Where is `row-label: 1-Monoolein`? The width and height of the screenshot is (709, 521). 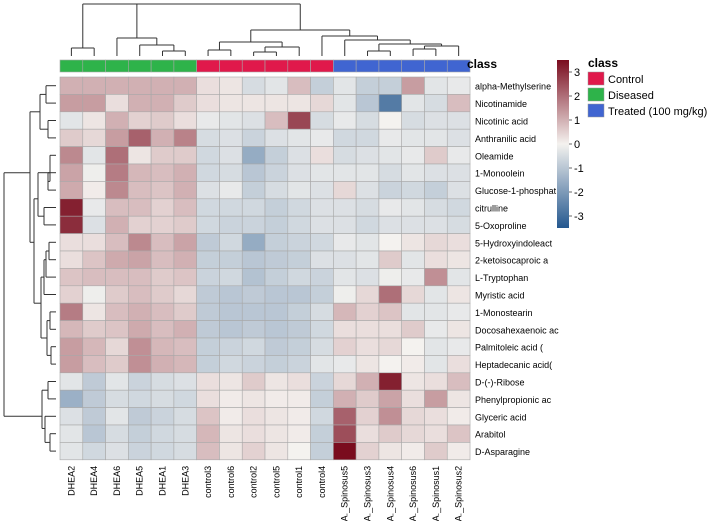
row-label: 1-Monoolein is located at coordinates (500, 174).